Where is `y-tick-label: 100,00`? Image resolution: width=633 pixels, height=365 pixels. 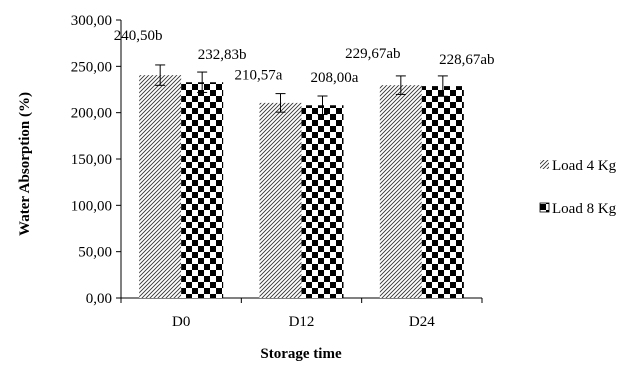
y-tick-label: 100,00 is located at coordinates (91, 206).